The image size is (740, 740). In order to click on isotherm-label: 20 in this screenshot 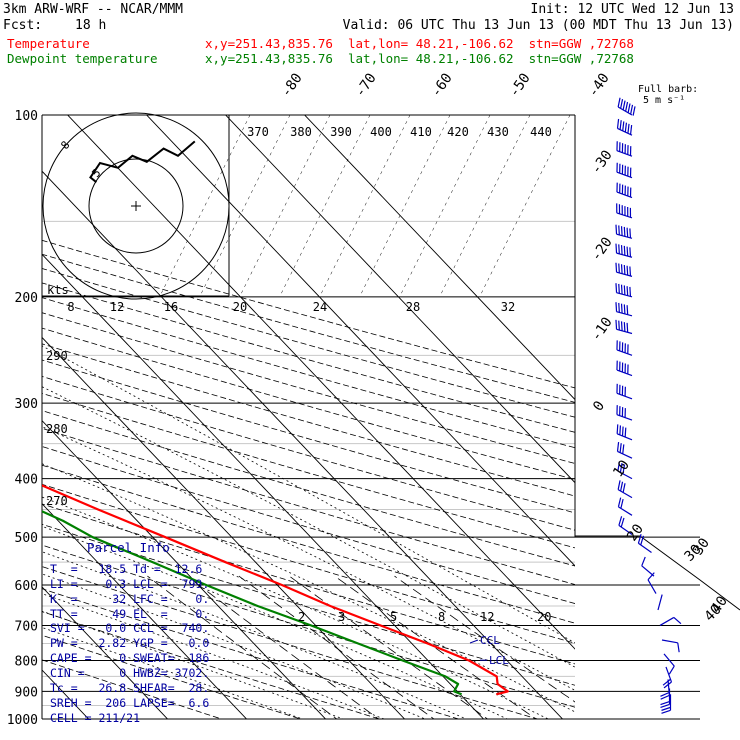, I will do `click(635, 532)`.